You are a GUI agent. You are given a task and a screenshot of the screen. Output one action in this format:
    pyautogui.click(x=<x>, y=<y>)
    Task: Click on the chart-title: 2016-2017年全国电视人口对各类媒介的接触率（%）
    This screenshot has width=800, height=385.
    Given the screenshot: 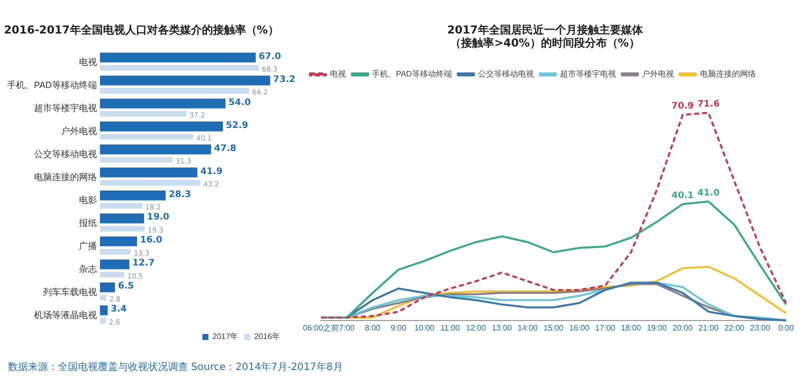 What is the action you would take?
    pyautogui.click(x=141, y=29)
    